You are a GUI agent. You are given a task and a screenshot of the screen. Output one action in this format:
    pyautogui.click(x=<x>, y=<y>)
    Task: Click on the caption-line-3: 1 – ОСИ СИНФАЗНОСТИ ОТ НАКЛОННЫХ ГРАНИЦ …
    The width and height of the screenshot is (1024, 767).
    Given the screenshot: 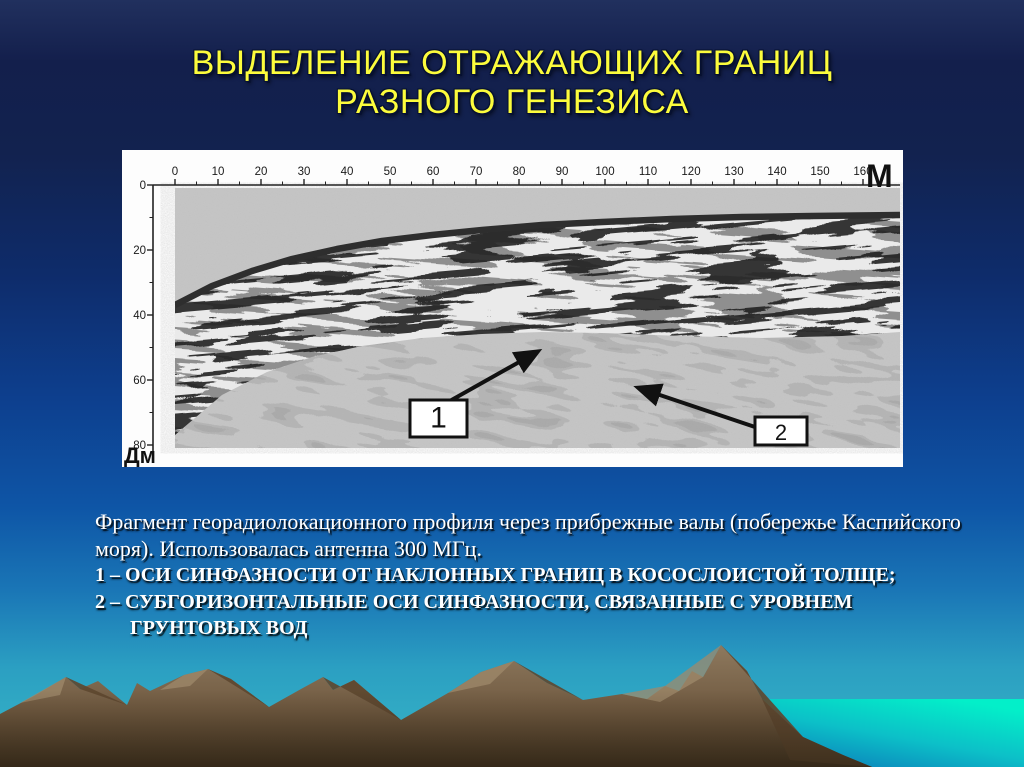 What is the action you would take?
    pyautogui.click(x=495, y=575)
    